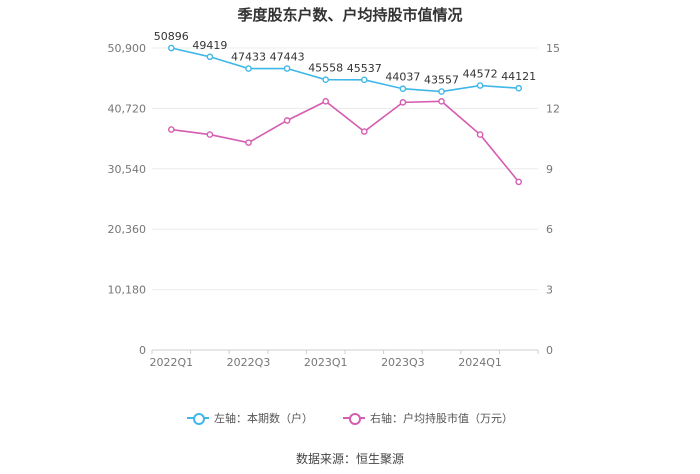 The image size is (700, 474). What do you see at coordinates (142, 350) in the screenshot?
I see `left-axis-tick-label: 0` at bounding box center [142, 350].